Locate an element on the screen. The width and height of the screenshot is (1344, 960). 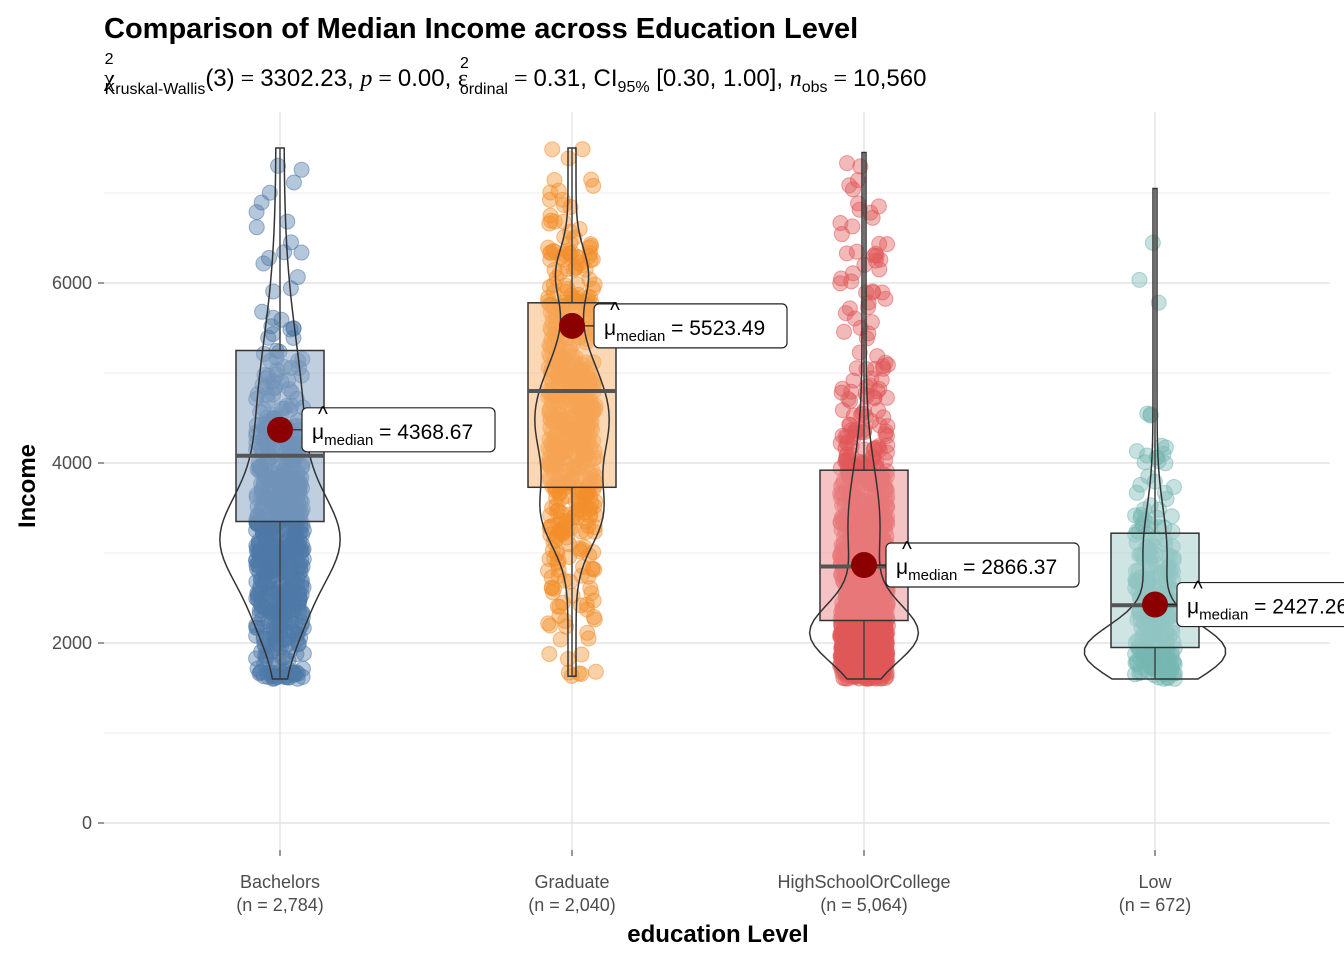
x-tick-count: (n = 672) is located at coordinates (1155, 905).